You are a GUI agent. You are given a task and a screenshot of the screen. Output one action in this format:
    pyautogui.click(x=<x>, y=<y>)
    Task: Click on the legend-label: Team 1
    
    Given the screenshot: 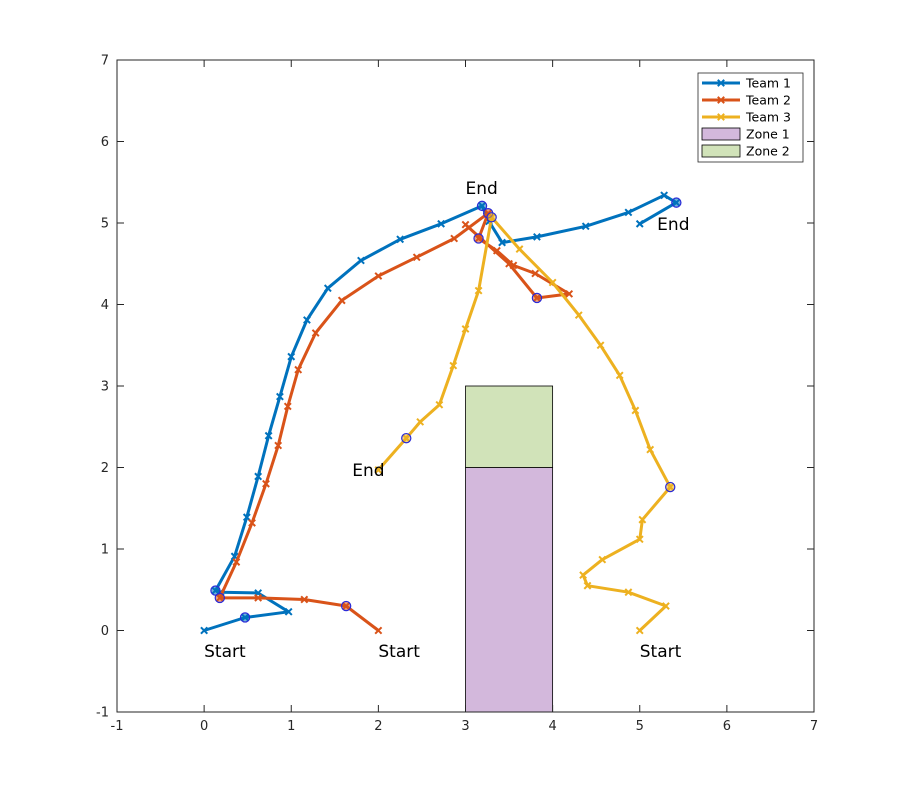 What is the action you would take?
    pyautogui.click(x=768, y=83)
    